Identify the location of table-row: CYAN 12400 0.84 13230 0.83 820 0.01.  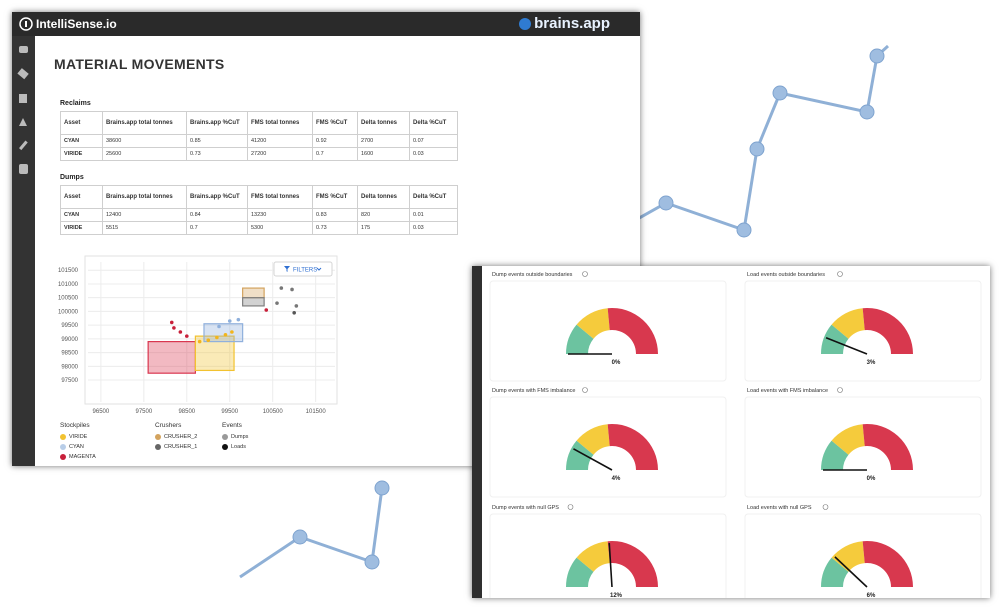
(259, 215).